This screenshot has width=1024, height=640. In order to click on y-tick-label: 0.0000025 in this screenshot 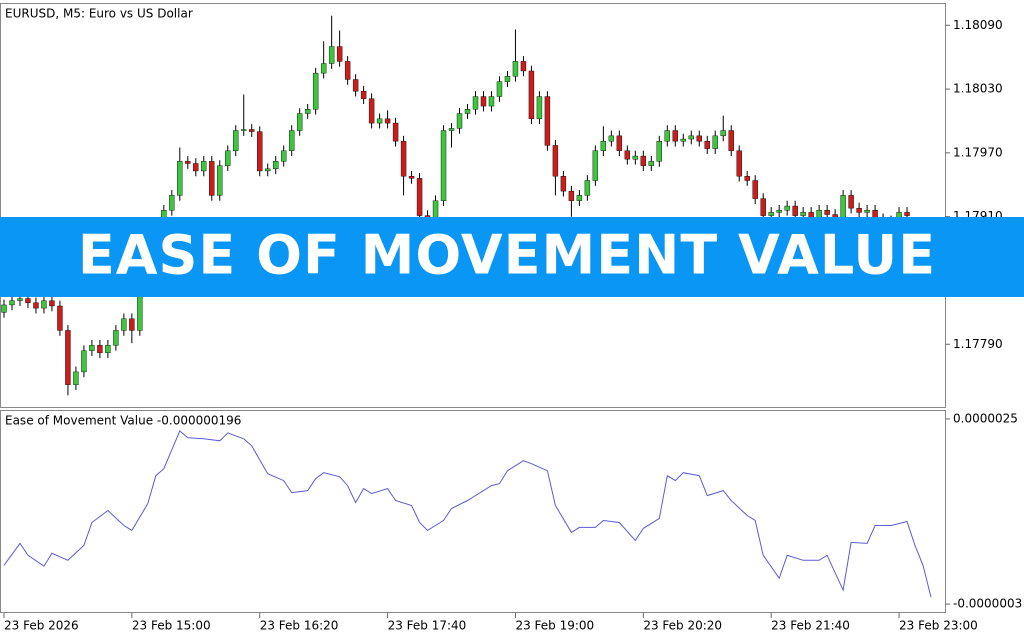, I will do `click(985, 418)`.